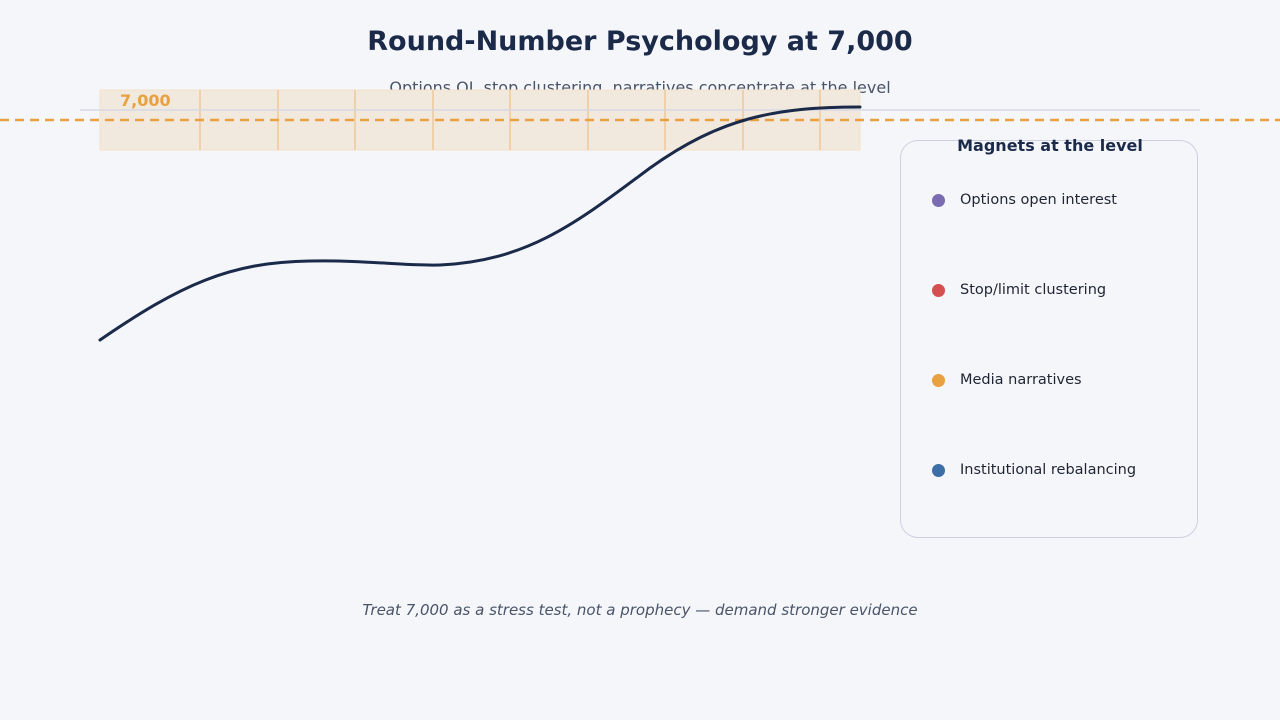  I want to click on legend-item-options-oi: Options open interest, so click(1024, 200).